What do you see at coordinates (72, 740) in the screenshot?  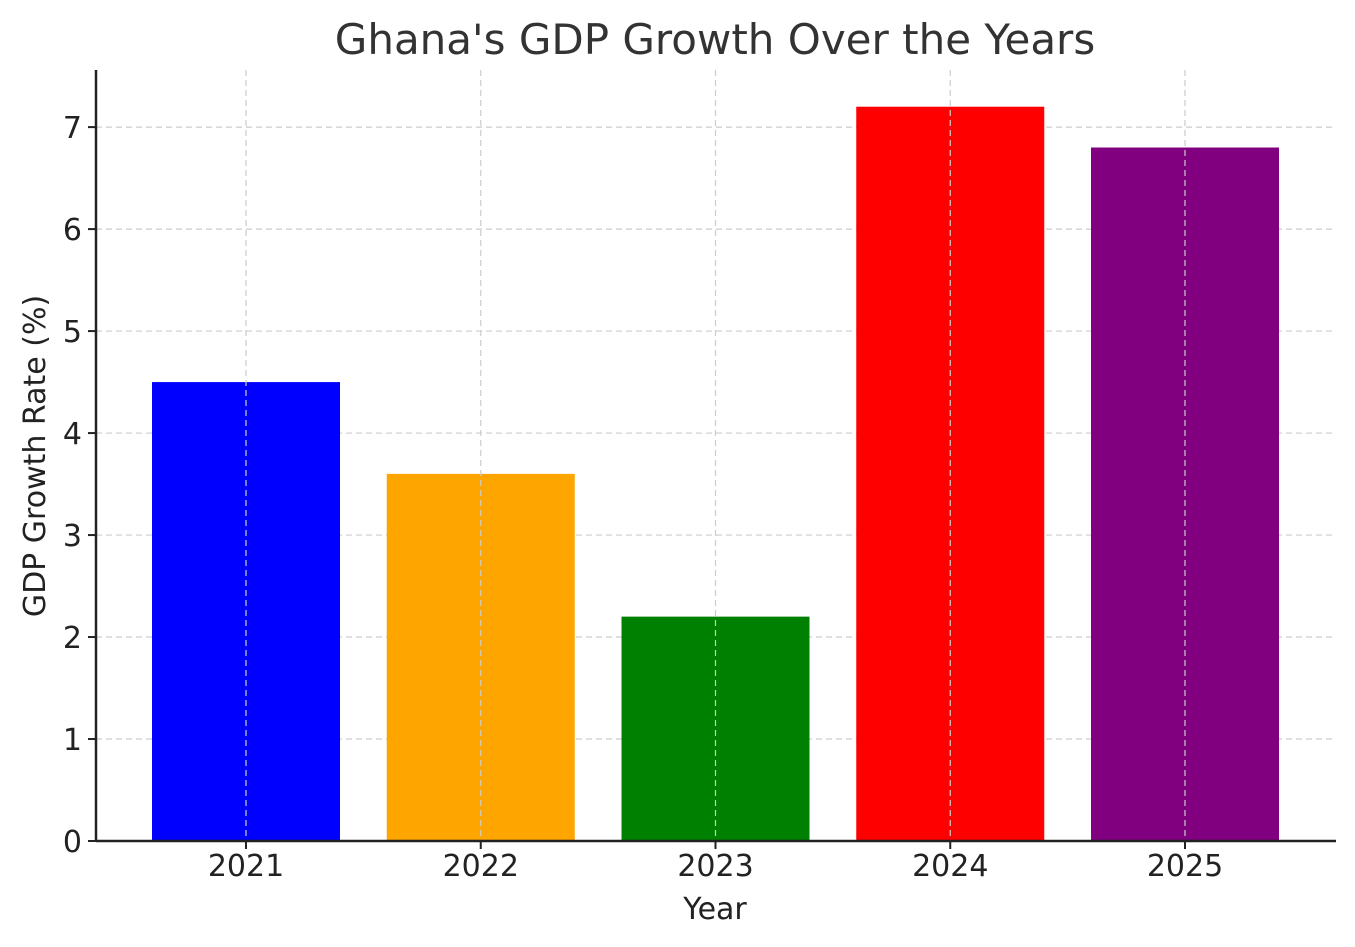 I see `y-tick-label: 1` at bounding box center [72, 740].